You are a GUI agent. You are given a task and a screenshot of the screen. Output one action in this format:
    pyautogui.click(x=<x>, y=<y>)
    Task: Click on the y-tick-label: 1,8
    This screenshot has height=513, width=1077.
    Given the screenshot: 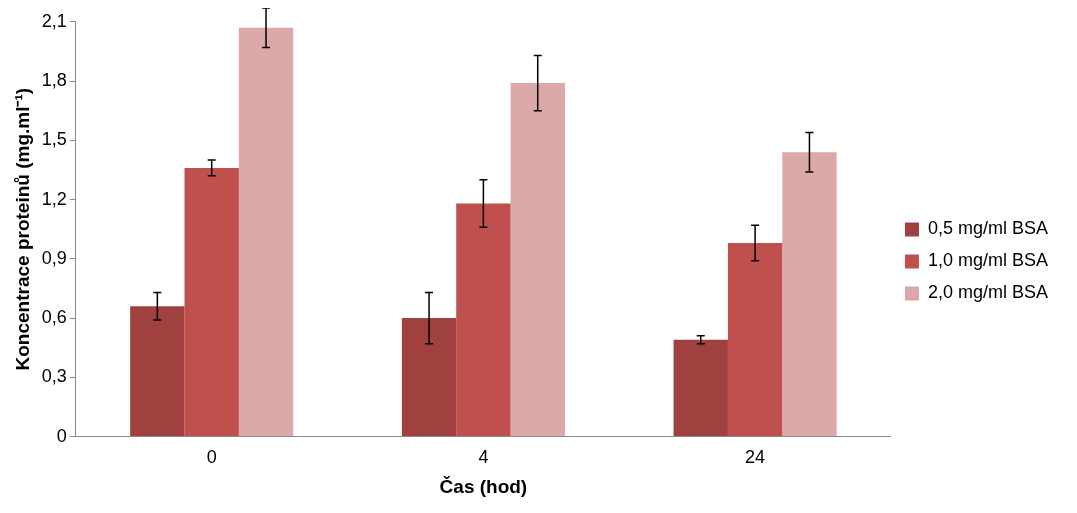 What is the action you would take?
    pyautogui.click(x=54, y=80)
    